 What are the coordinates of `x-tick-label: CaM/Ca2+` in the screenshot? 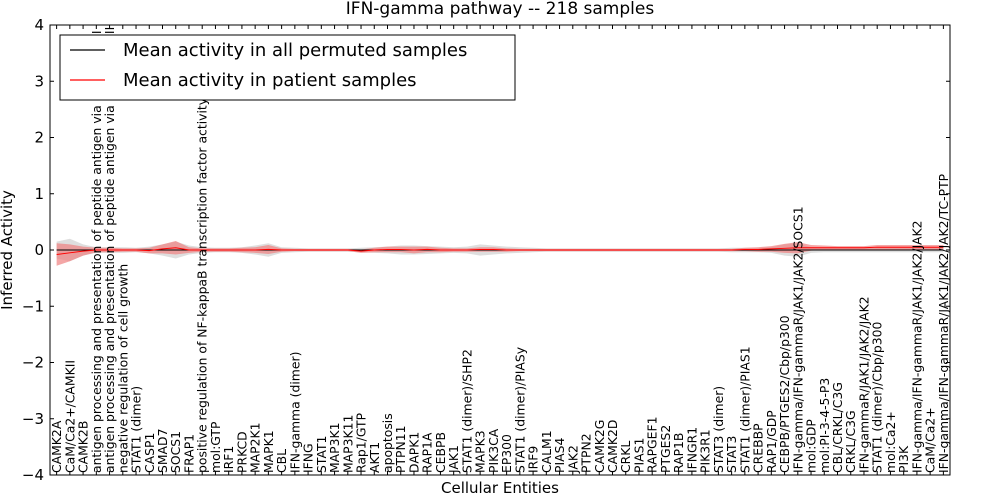 It's located at (930, 440).